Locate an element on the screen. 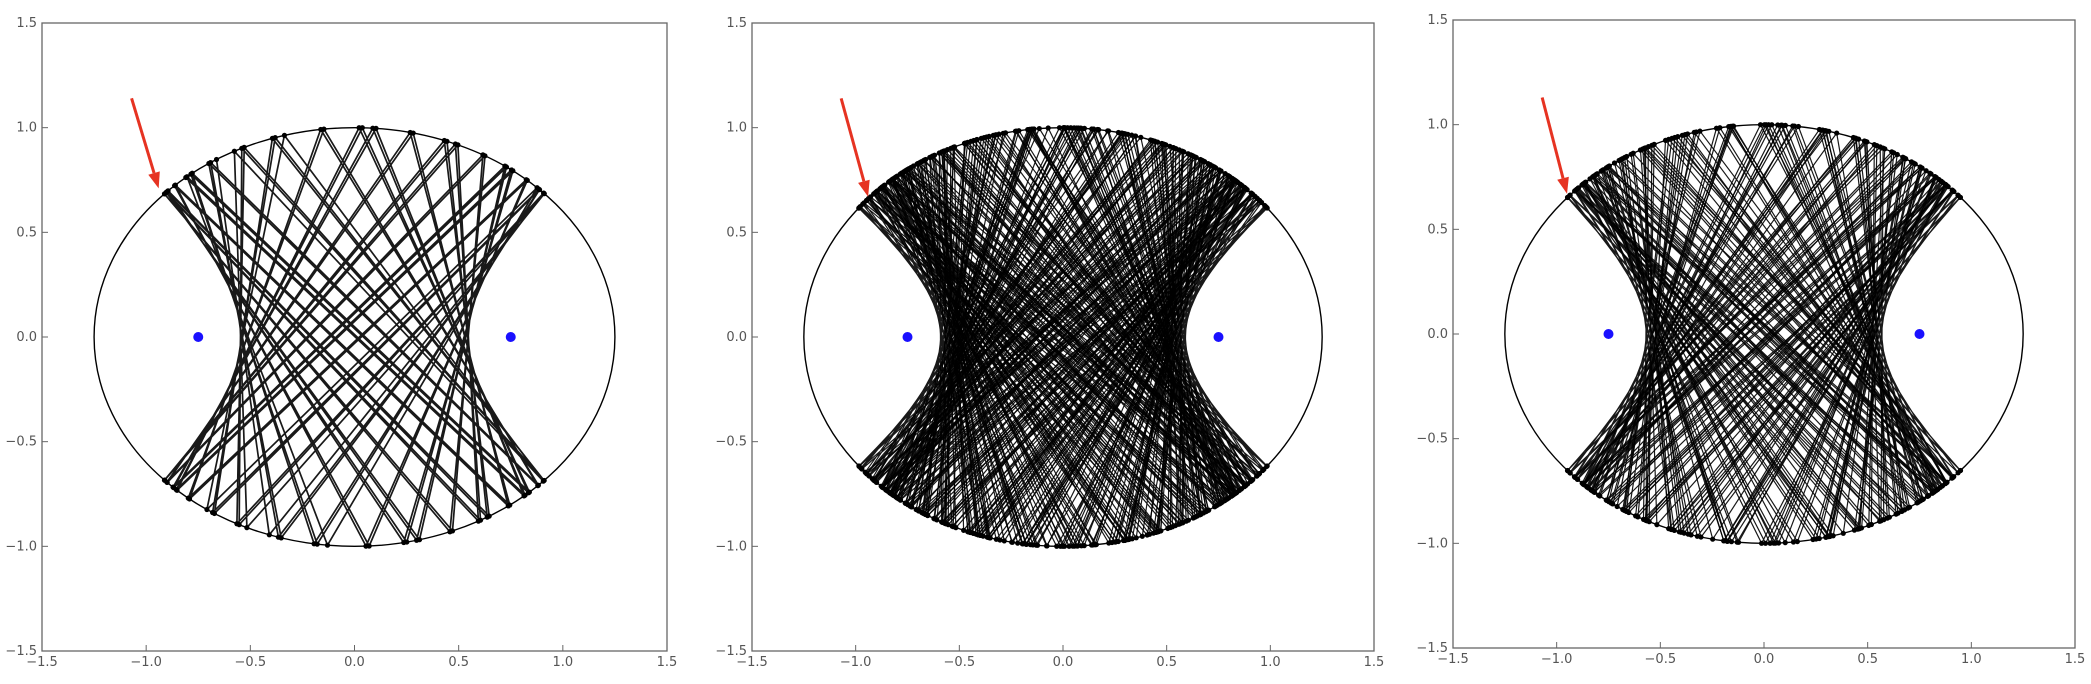  x-tick-label: −1.5 is located at coordinates (1453, 659).